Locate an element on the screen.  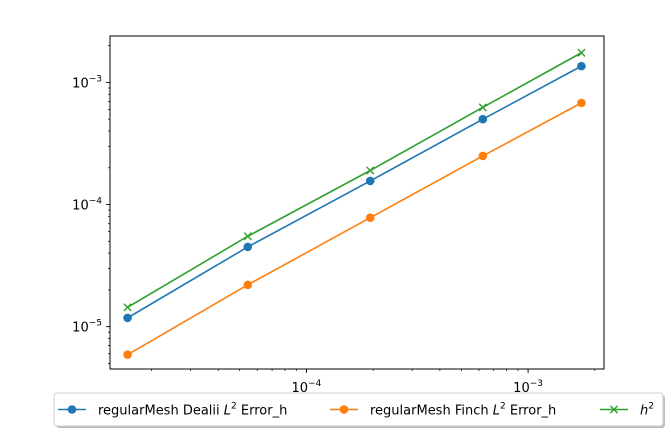
y-tick-label-exponent: −4 is located at coordinates (96, 202).